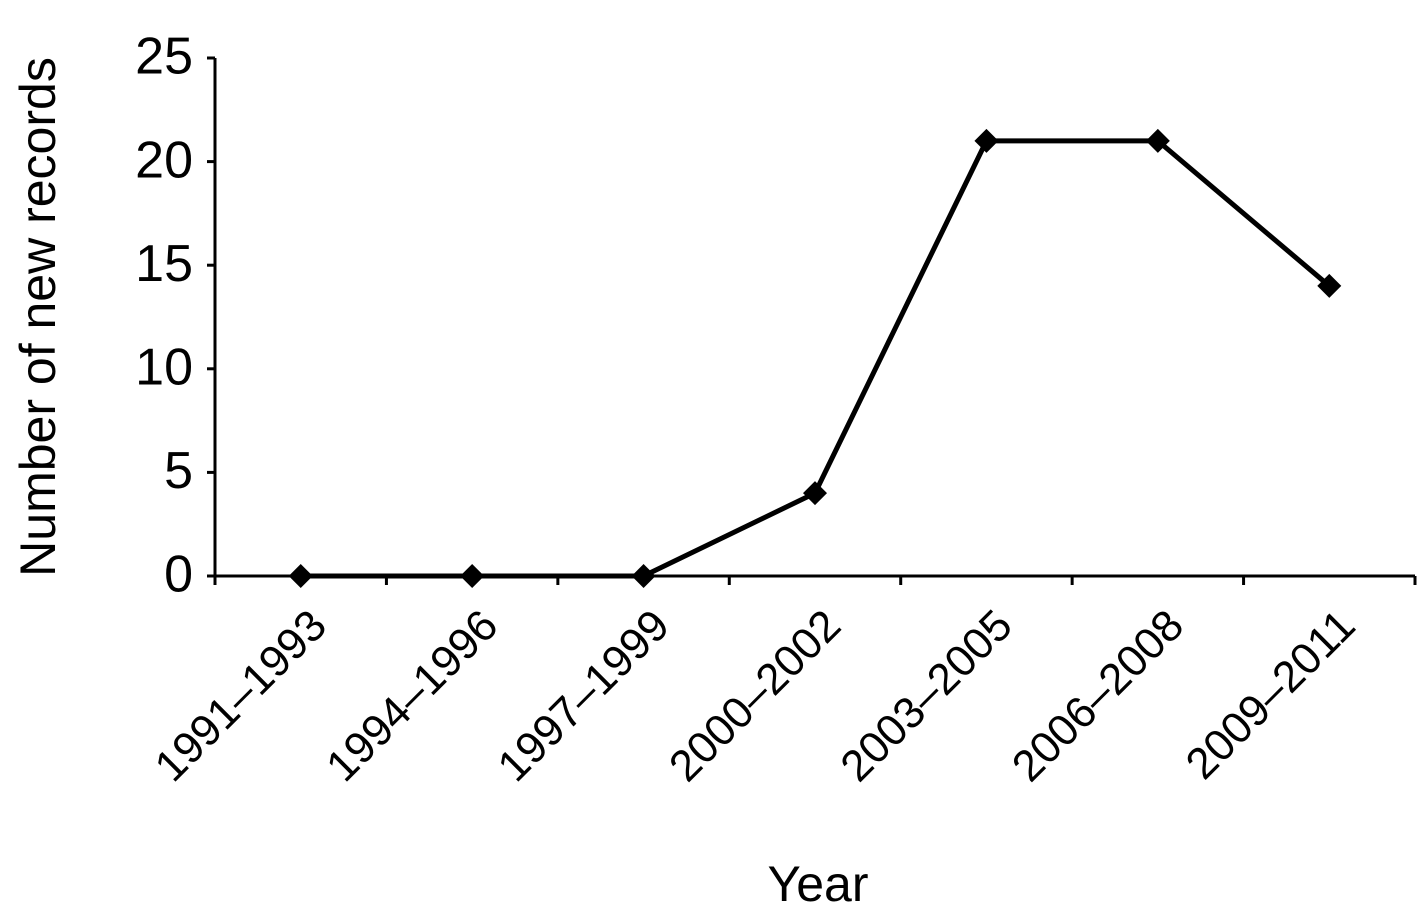 The height and width of the screenshot is (916, 1424). What do you see at coordinates (164, 160) in the screenshot?
I see `y-tick-label: 20` at bounding box center [164, 160].